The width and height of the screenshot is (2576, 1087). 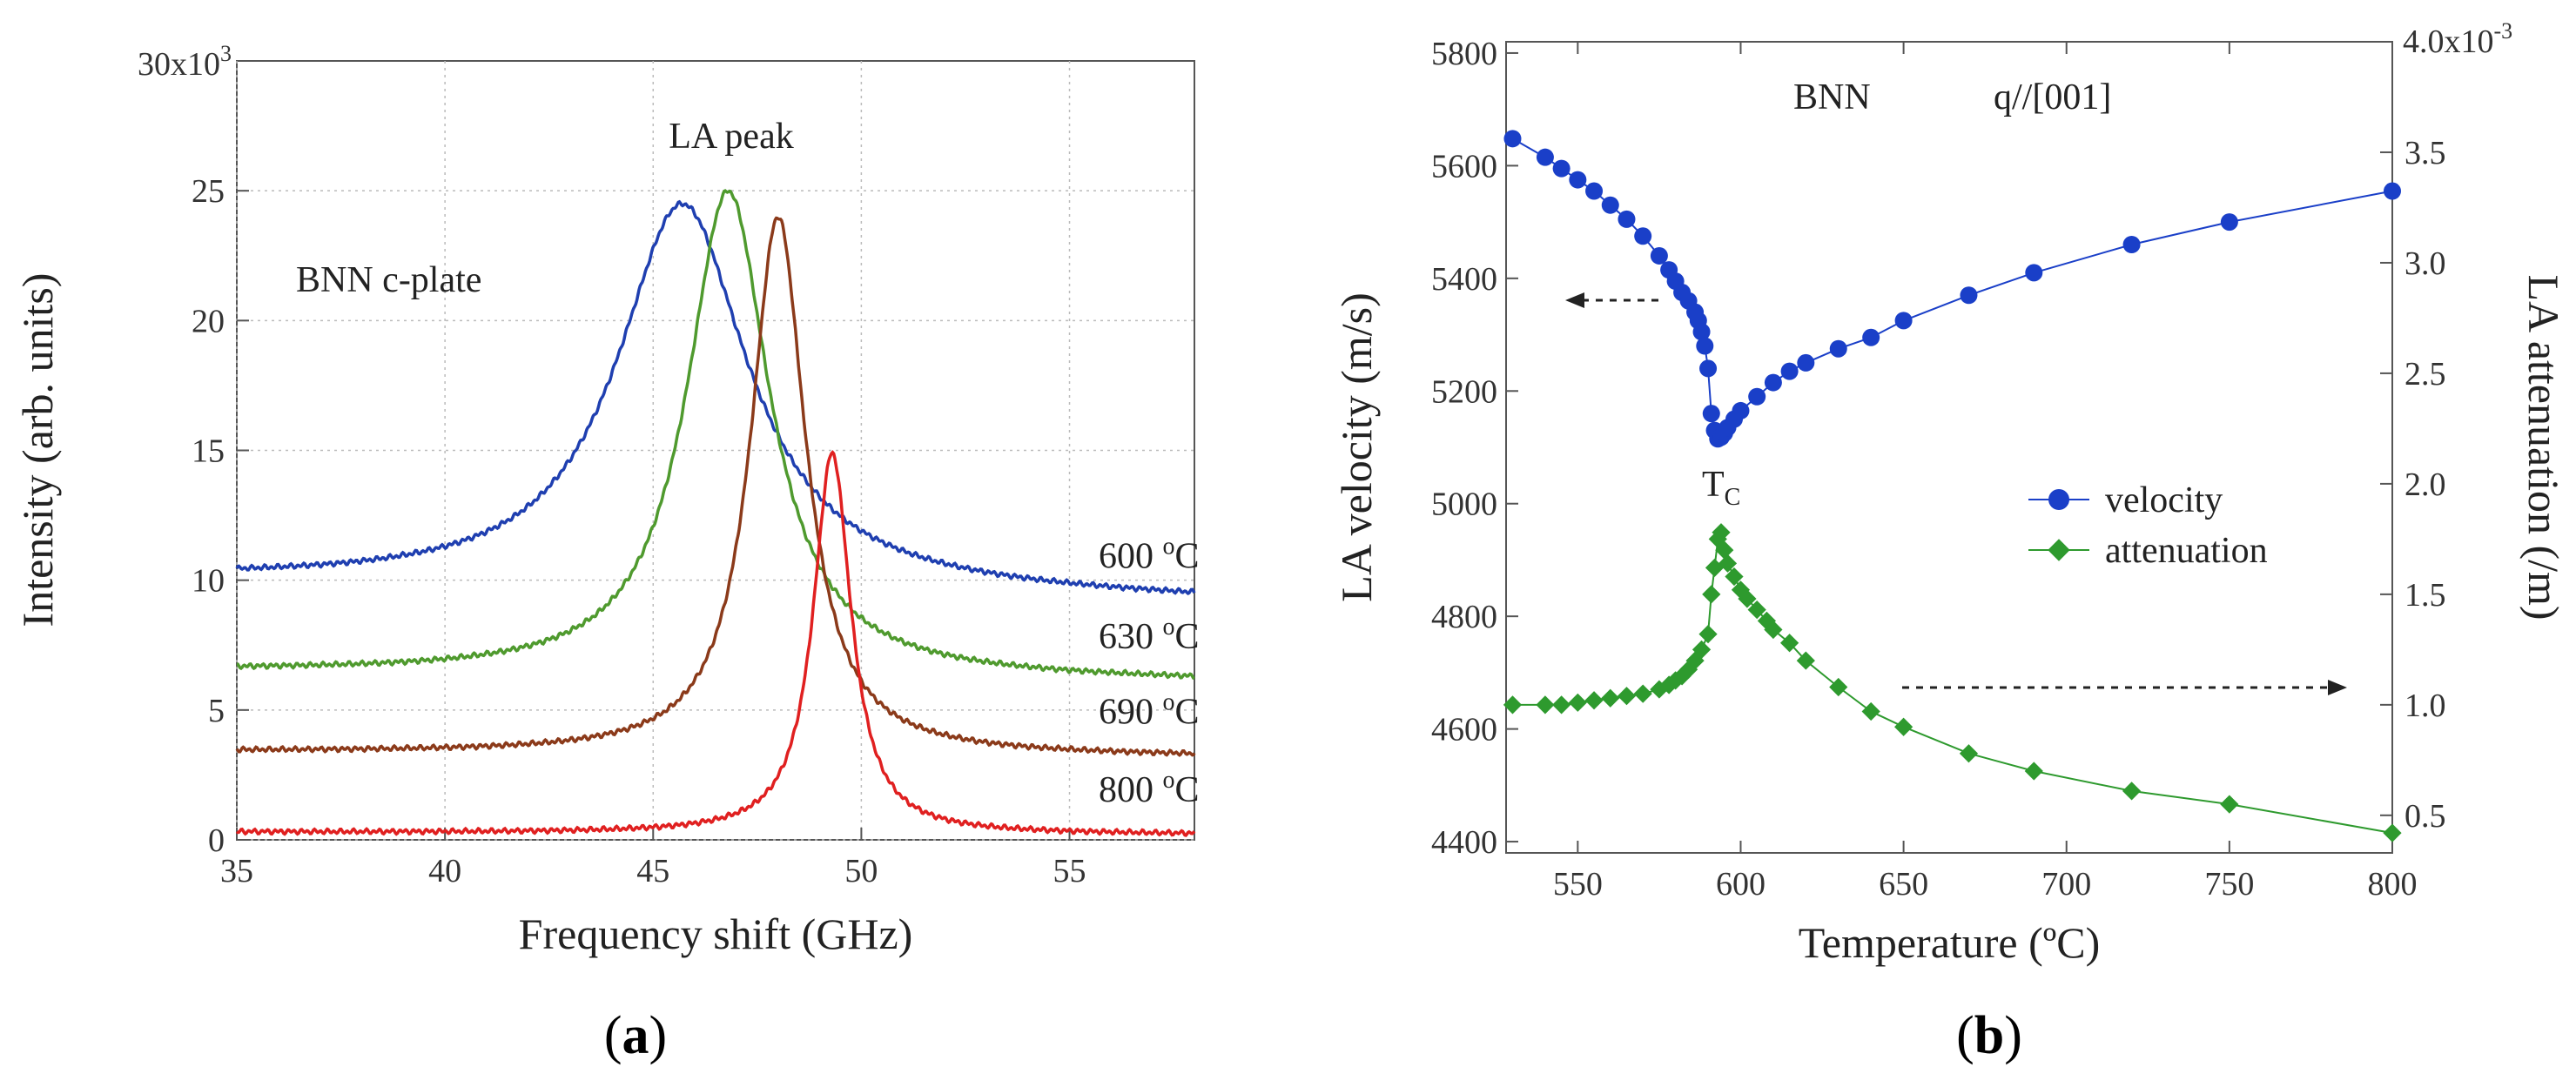 I want to click on plot-a-sample-label: BNN c-plate, so click(x=388, y=280).